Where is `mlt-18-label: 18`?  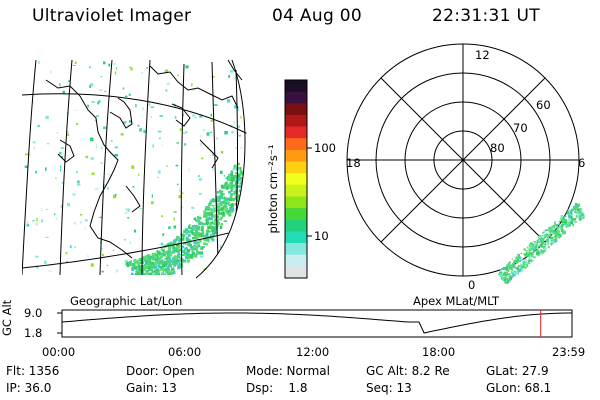
mlt-18-label: 18 is located at coordinates (353, 163).